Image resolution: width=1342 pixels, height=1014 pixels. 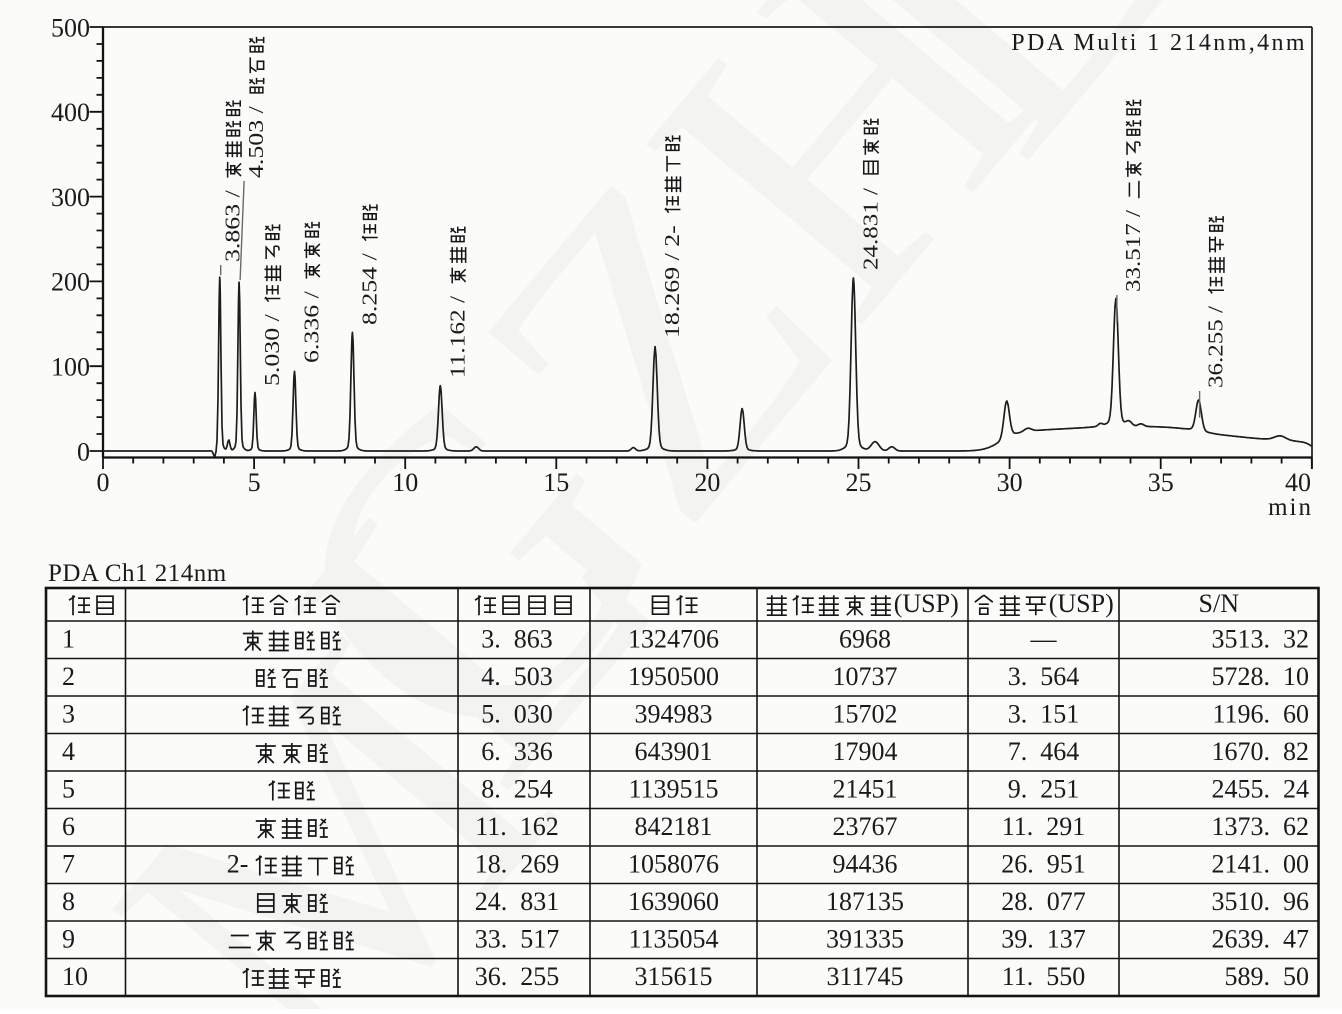 What do you see at coordinates (70, 27) in the screenshot?
I see `svg-text: 500` at bounding box center [70, 27].